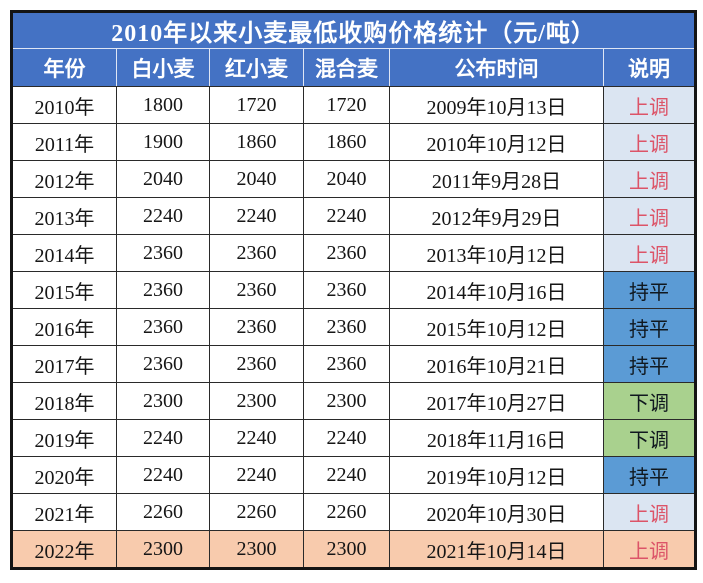  I want to click on header-publish-date: 公布时间, so click(496, 67).